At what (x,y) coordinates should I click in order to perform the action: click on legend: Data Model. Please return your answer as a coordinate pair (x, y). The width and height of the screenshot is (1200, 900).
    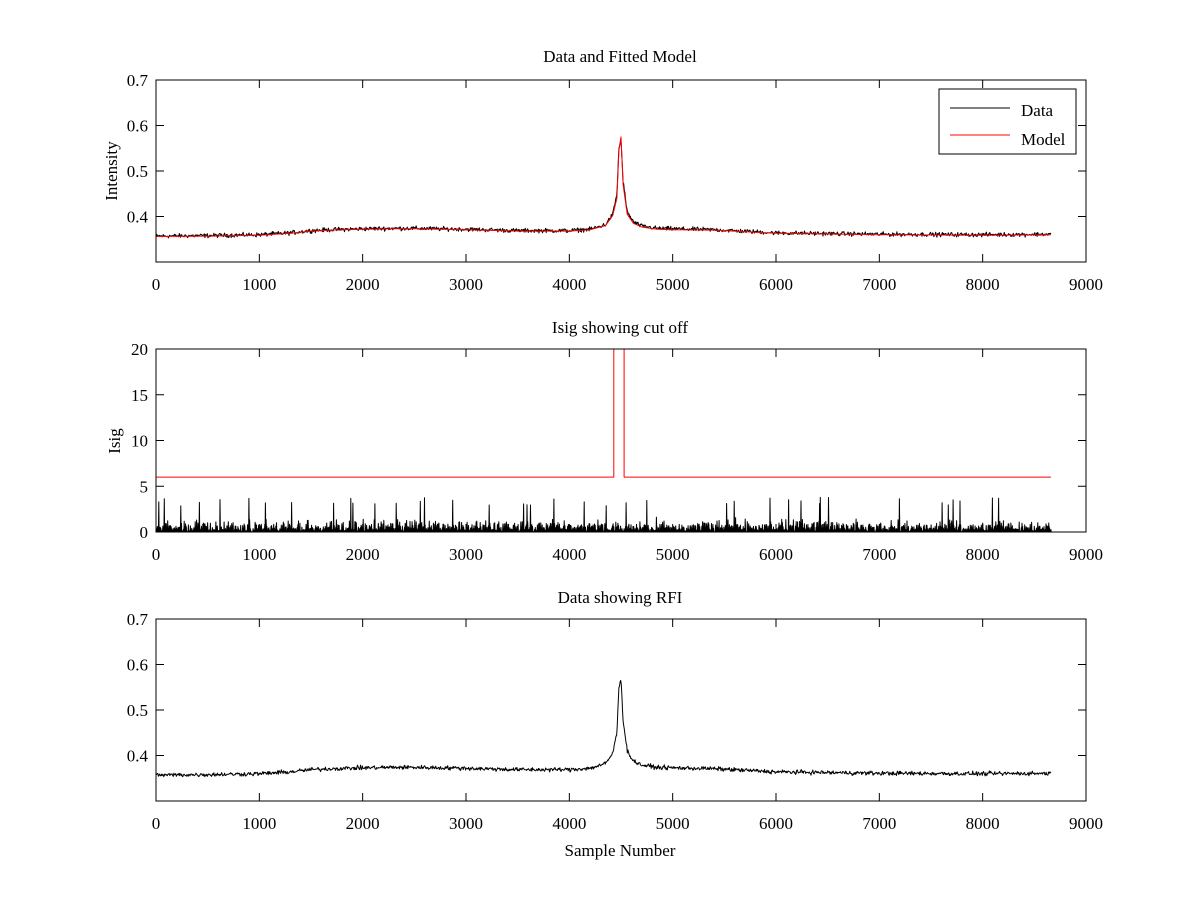
    Looking at the image, I should click on (1007, 121).